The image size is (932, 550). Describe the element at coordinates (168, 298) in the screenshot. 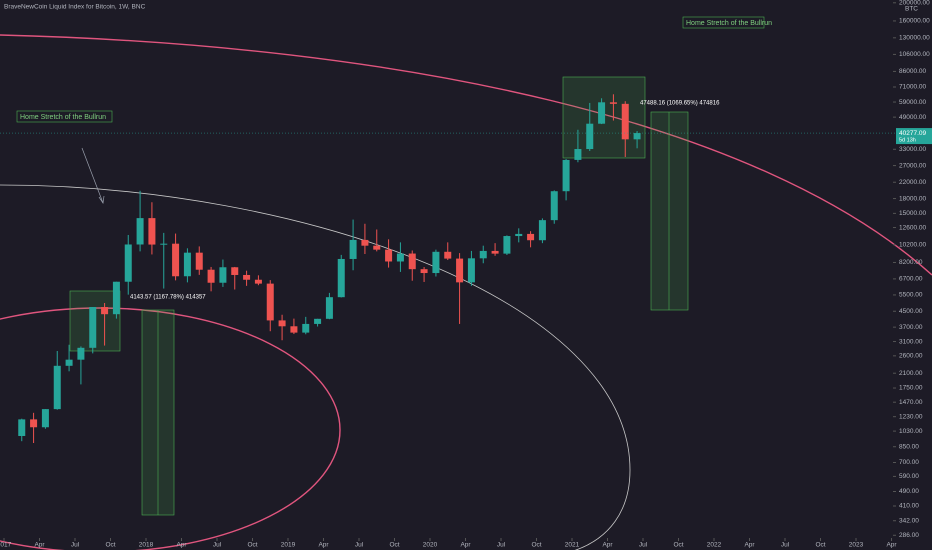

I see `measure-label: 4143.57 (1167.78%) 414357` at that location.